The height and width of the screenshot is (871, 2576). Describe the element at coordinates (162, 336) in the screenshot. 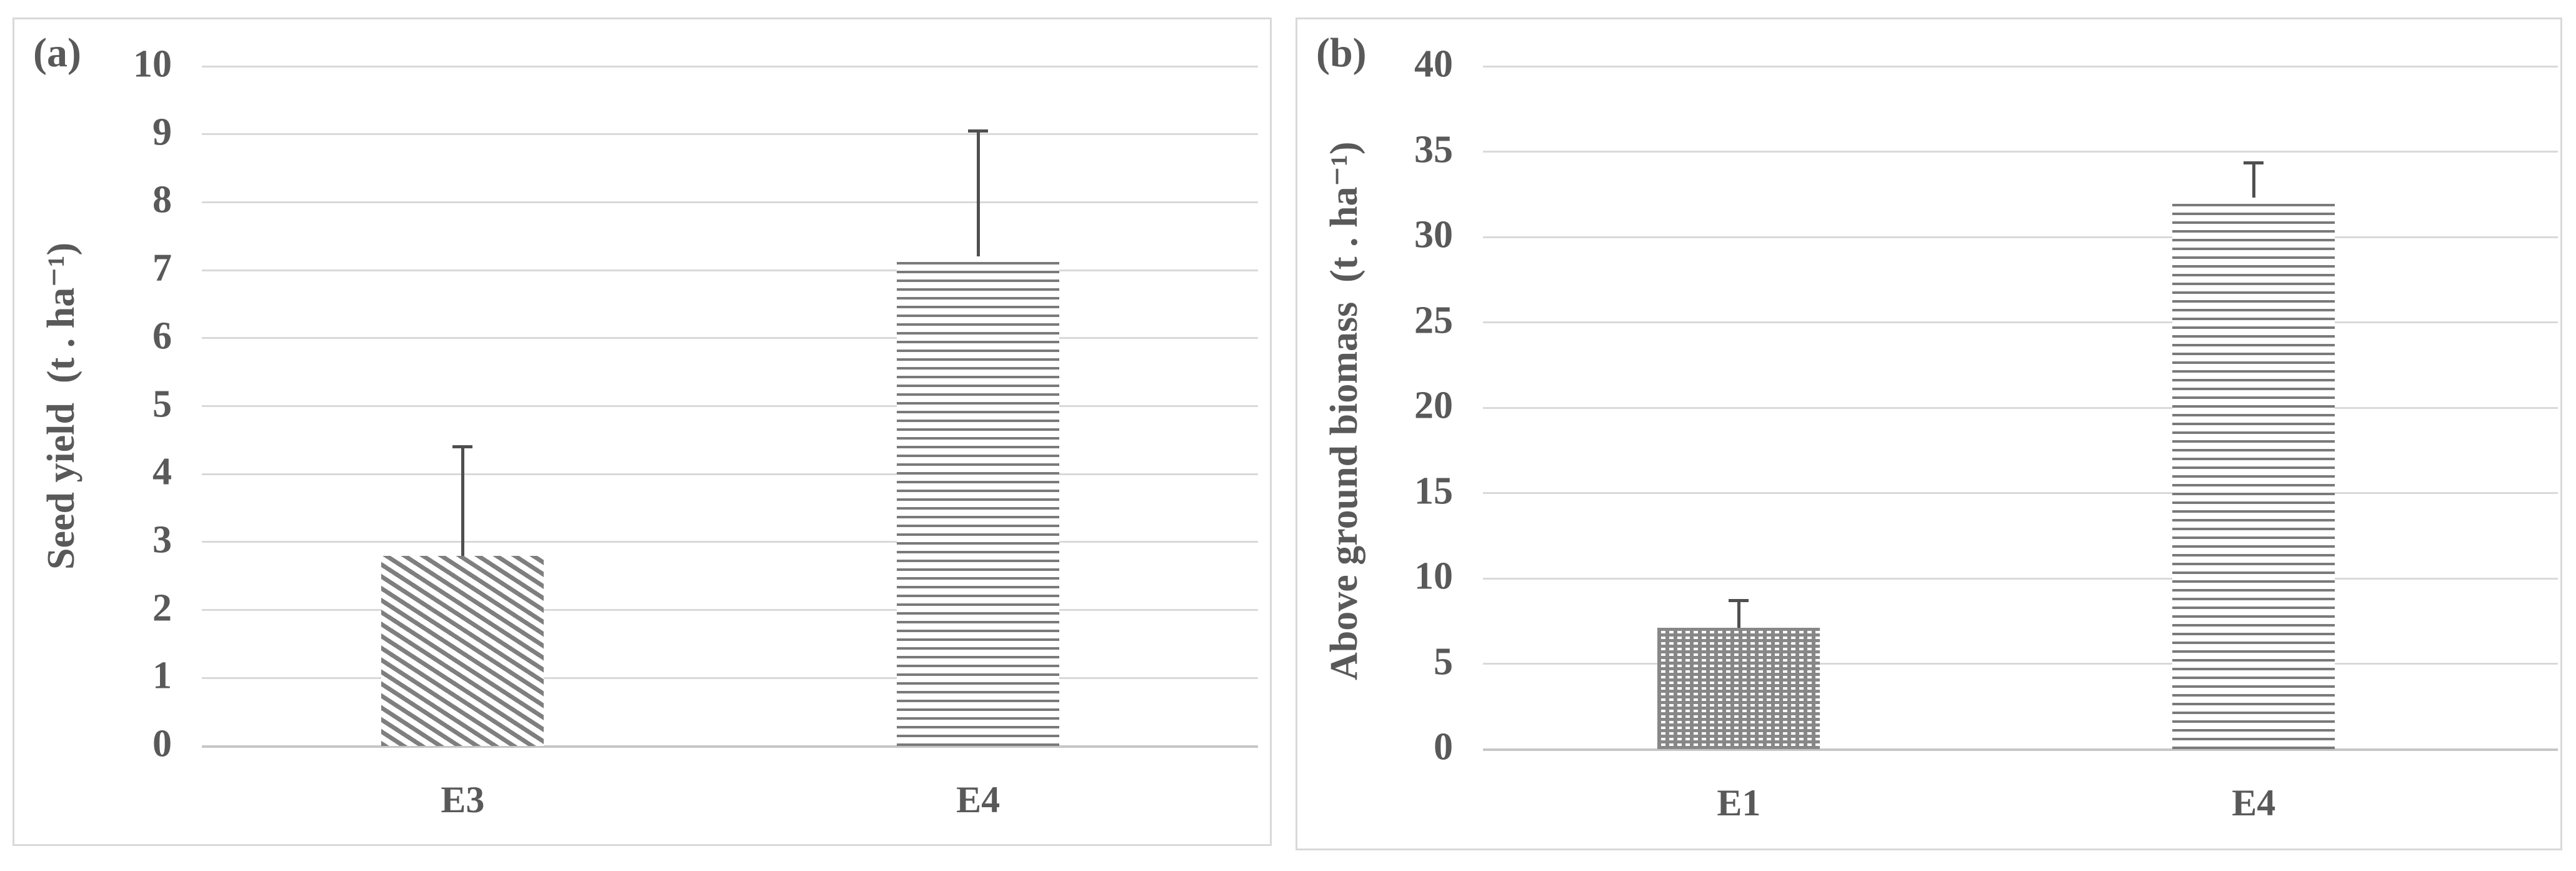

I see `y-tick-label: 6` at that location.